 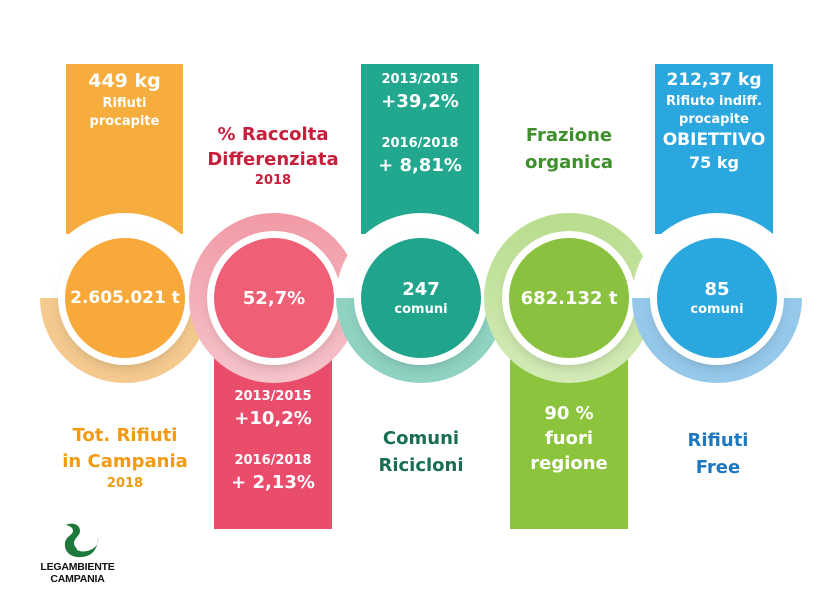 What do you see at coordinates (714, 101) in the screenshot?
I see `indiff-label-1: Rifiuto indiff.` at bounding box center [714, 101].